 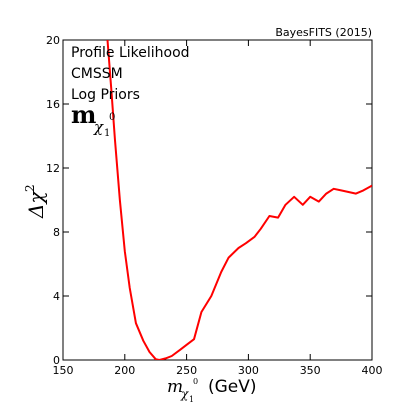 What do you see at coordinates (53, 40) in the screenshot?
I see `y-tick-label: 20` at bounding box center [53, 40].